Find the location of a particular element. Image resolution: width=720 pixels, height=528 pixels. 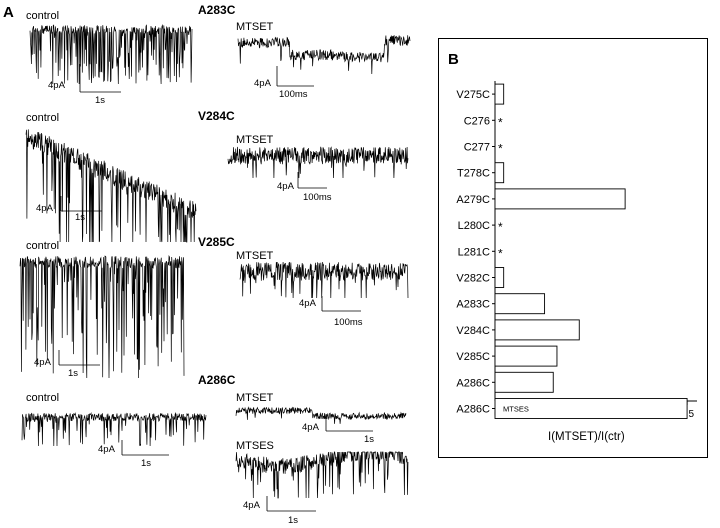

tr4l-path is located at coordinates (114, 429).